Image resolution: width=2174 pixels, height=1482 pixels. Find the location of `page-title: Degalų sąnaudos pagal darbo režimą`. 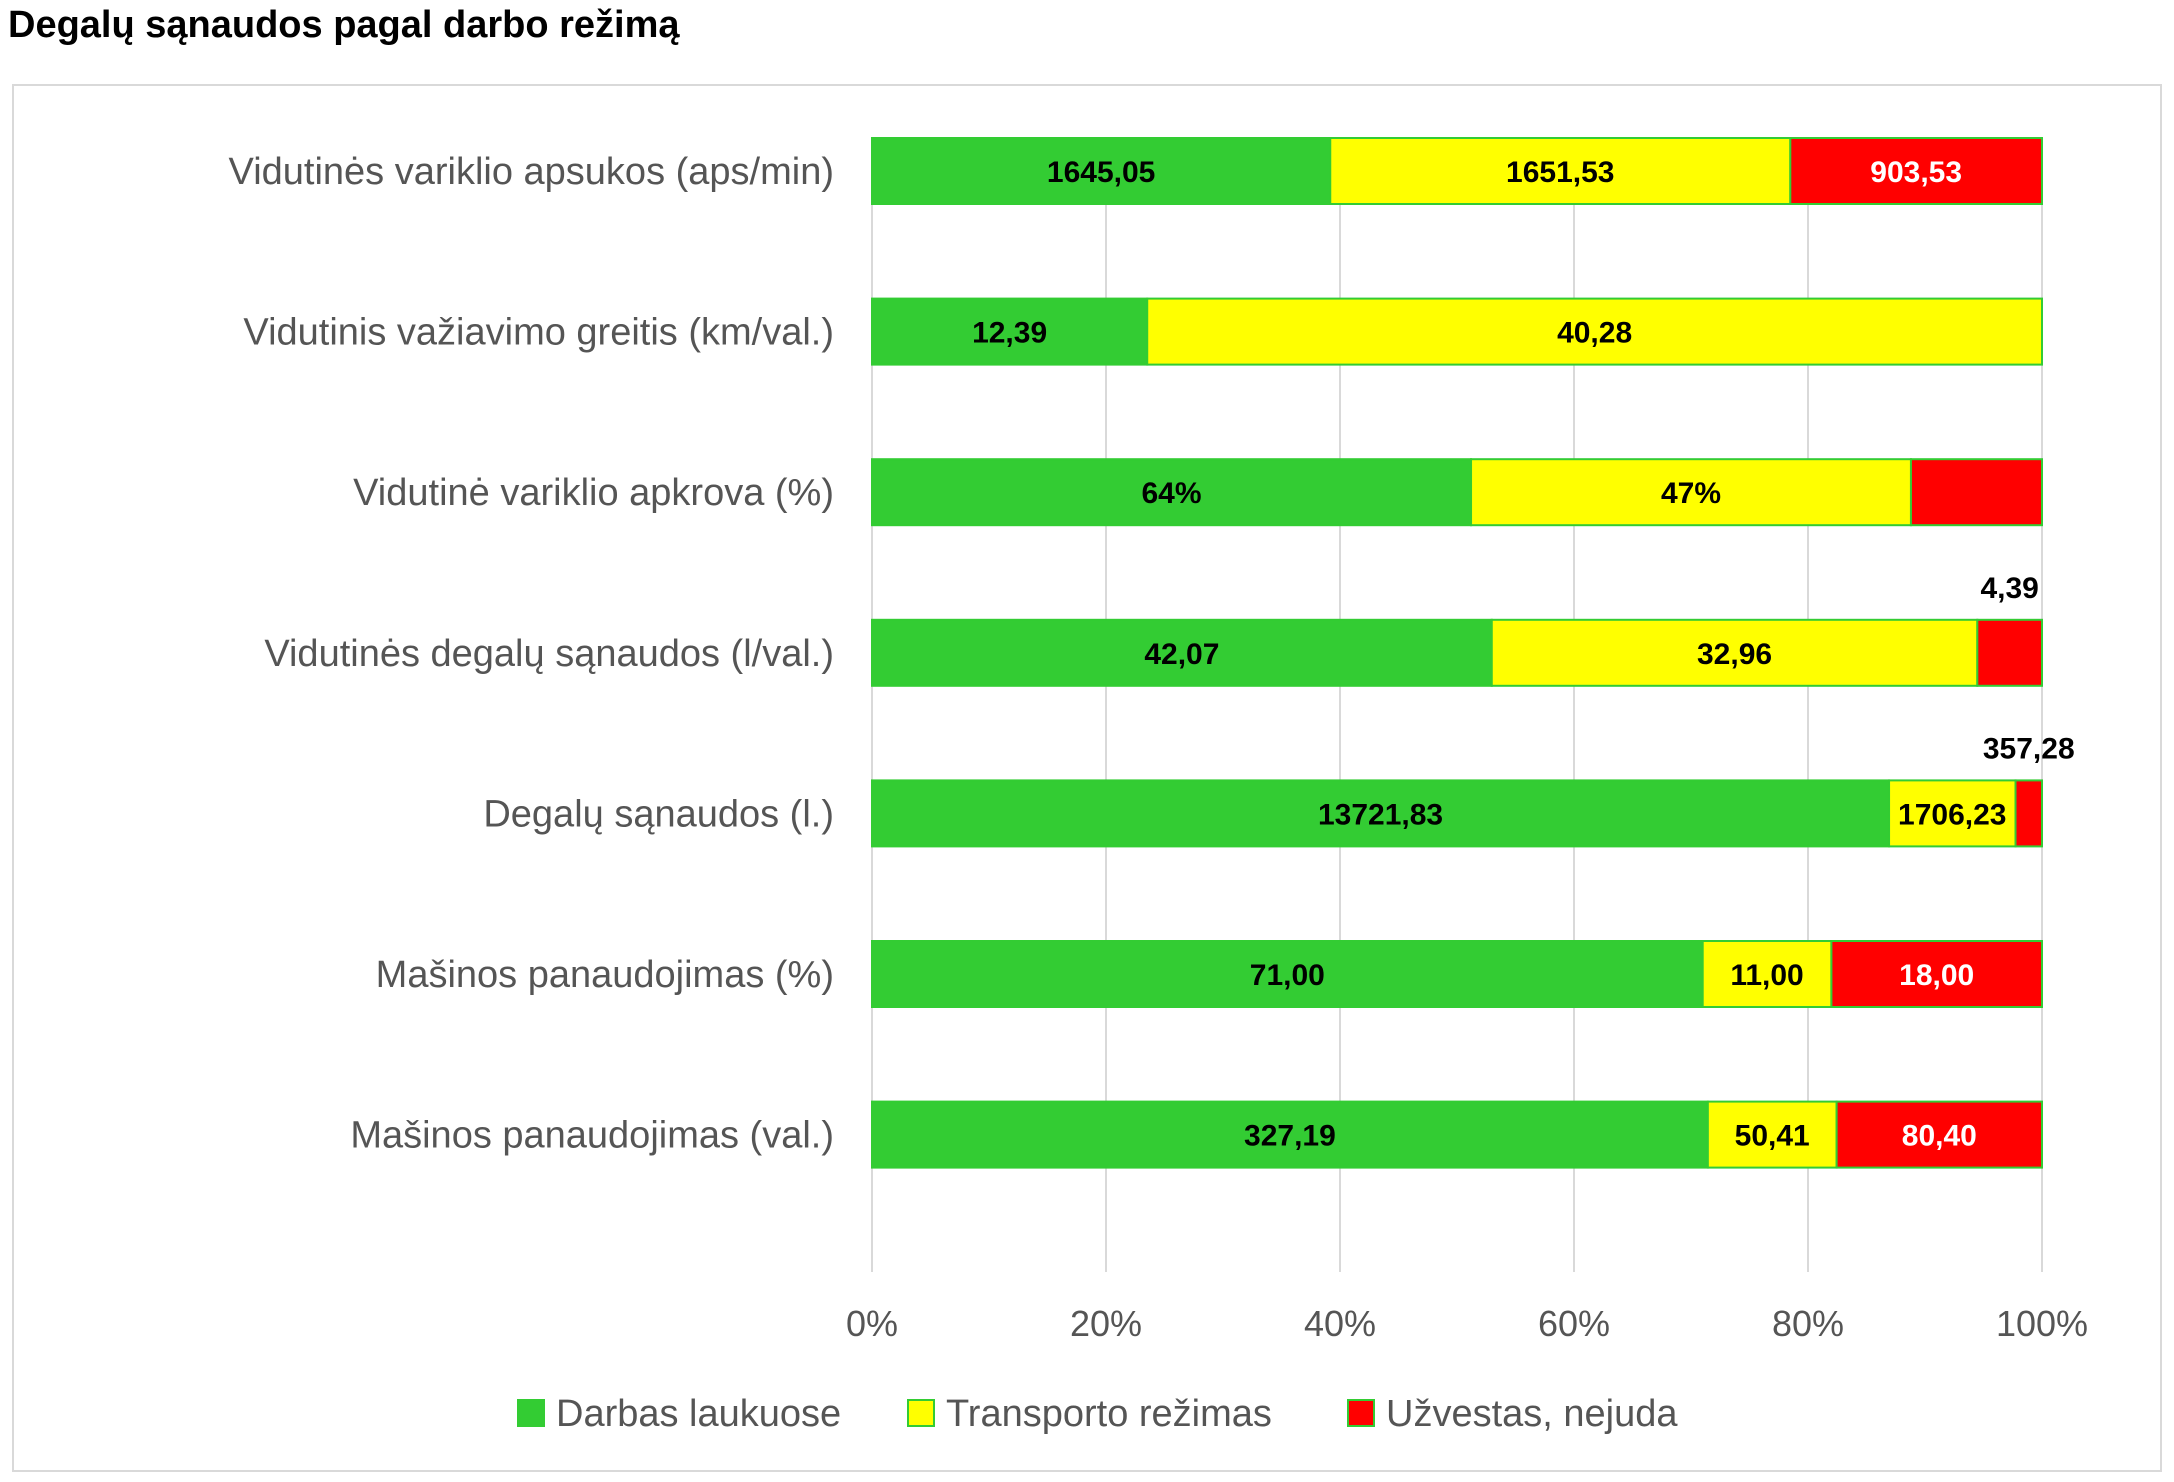

page-title: Degalų sąnaudos pagal darbo režimą is located at coordinates (344, 25).